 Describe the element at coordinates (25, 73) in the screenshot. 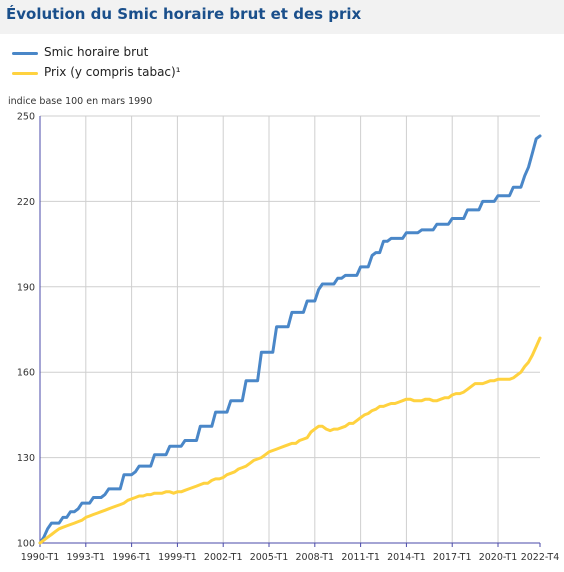

I see `legend-swatch-prix` at that location.